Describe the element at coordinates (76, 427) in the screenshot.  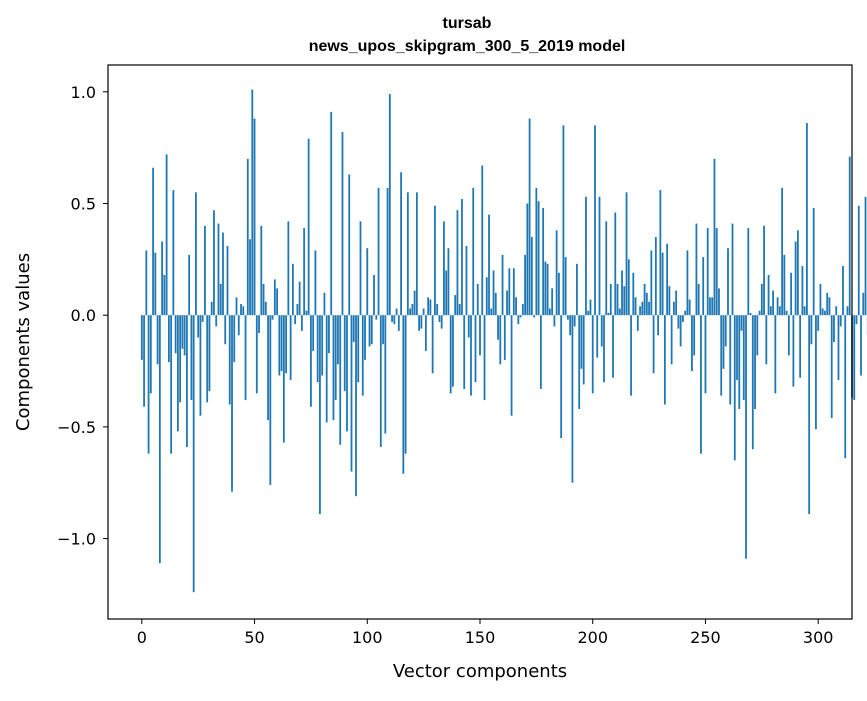
I see `y-tick-label: −0.5` at that location.